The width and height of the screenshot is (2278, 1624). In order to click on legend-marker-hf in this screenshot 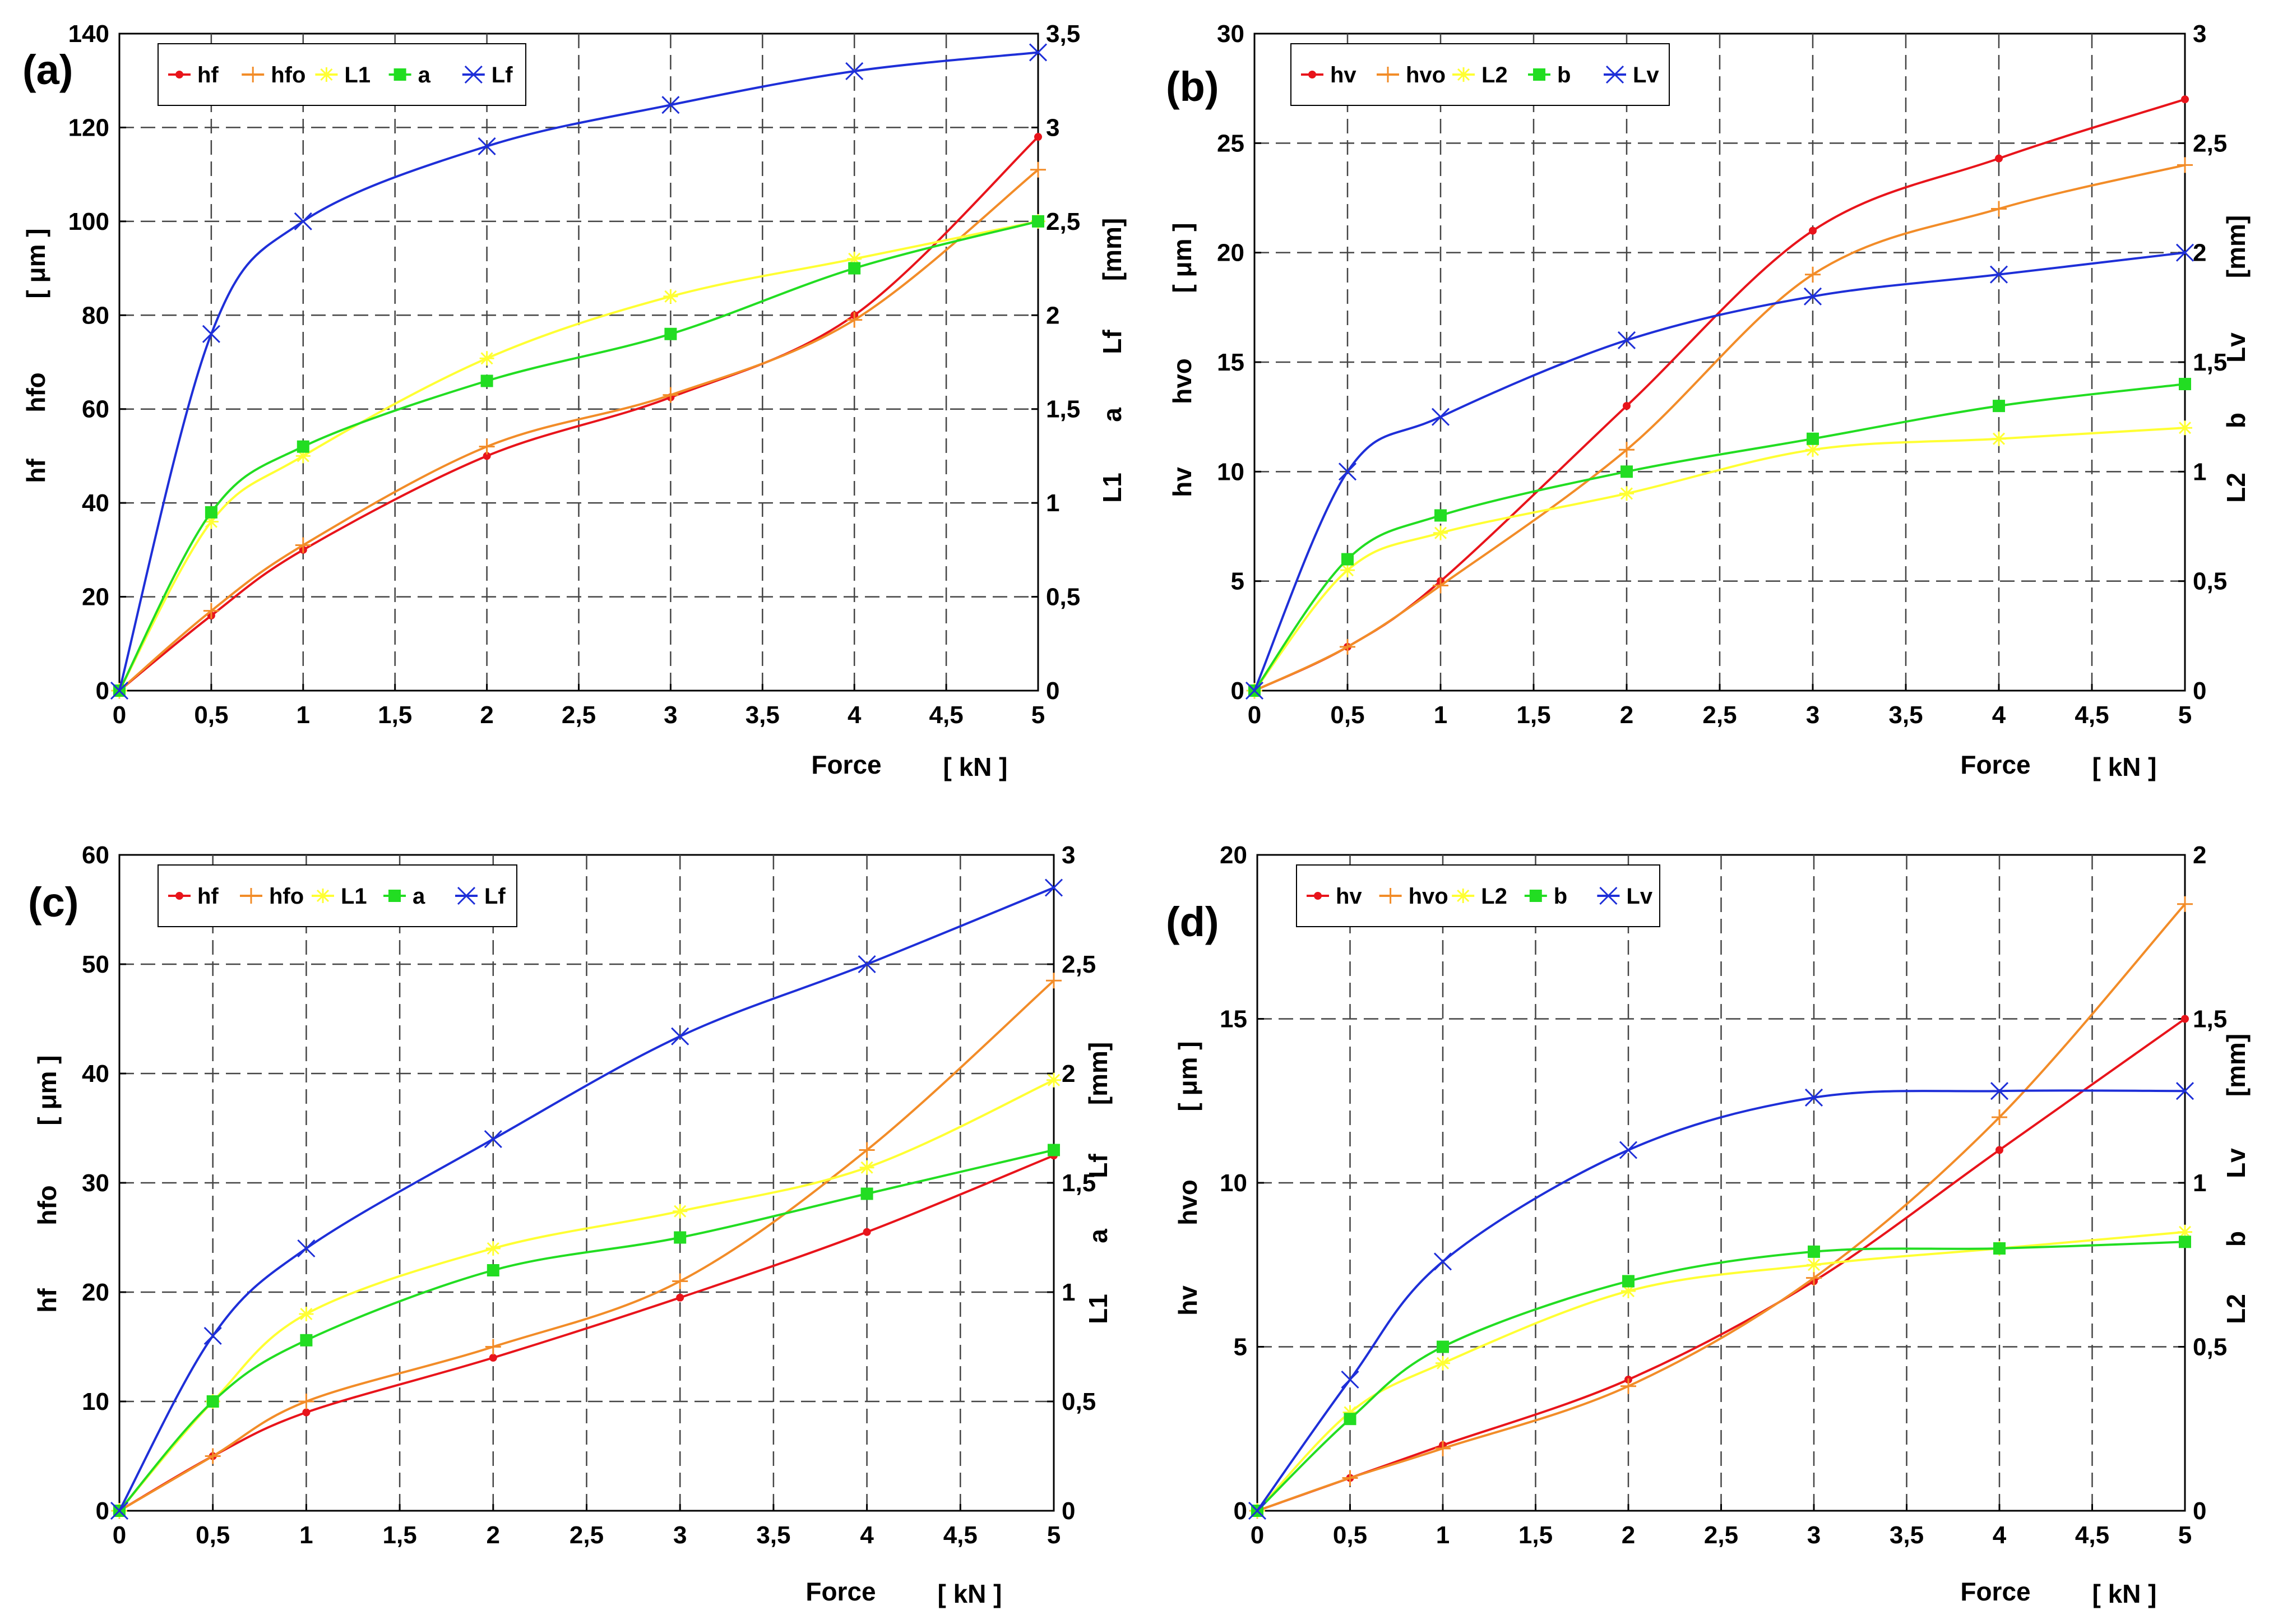, I will do `click(179, 896)`.